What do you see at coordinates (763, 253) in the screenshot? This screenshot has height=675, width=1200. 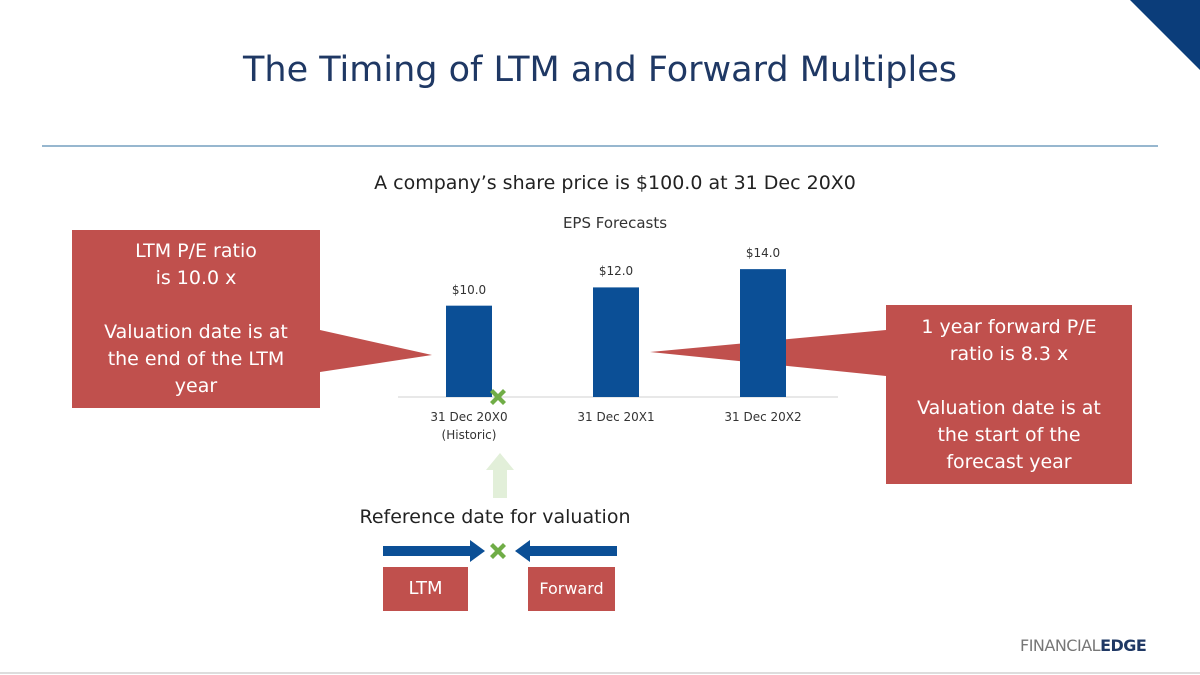 I see `value-label: $14.0` at bounding box center [763, 253].